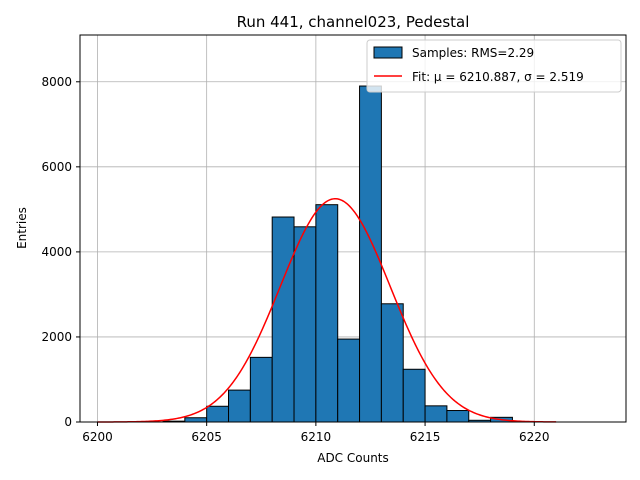 The width and height of the screenshot is (640, 480). Describe the element at coordinates (97, 437) in the screenshot. I see `x-tick-label: 6200` at that location.